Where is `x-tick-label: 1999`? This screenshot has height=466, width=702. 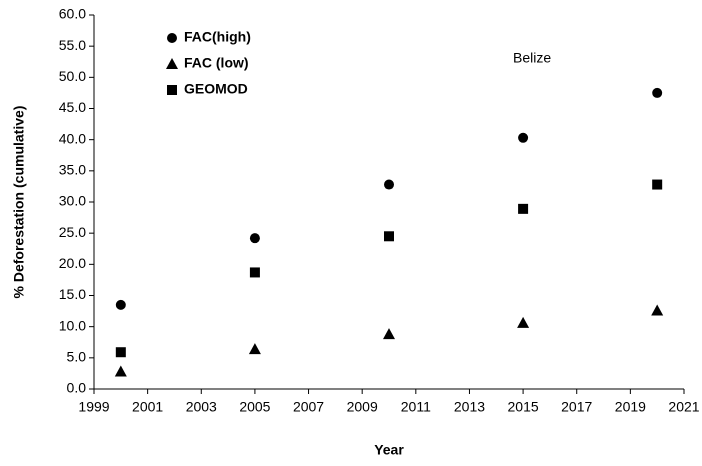
x-tick-label: 1999 is located at coordinates (93, 407).